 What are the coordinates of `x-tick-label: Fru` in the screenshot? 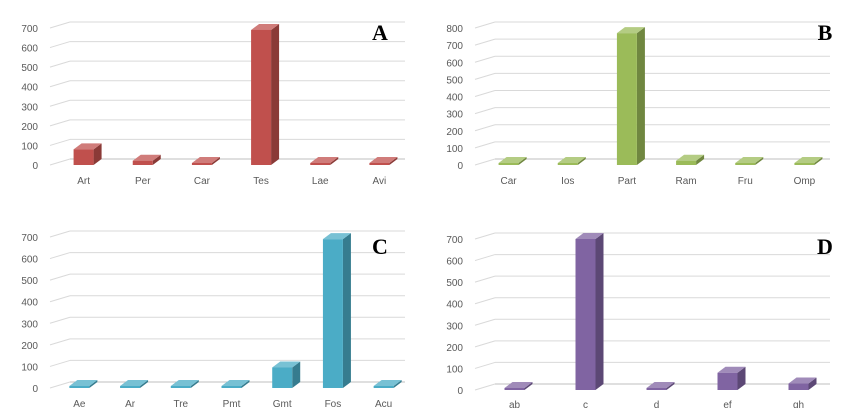 It's located at (745, 181).